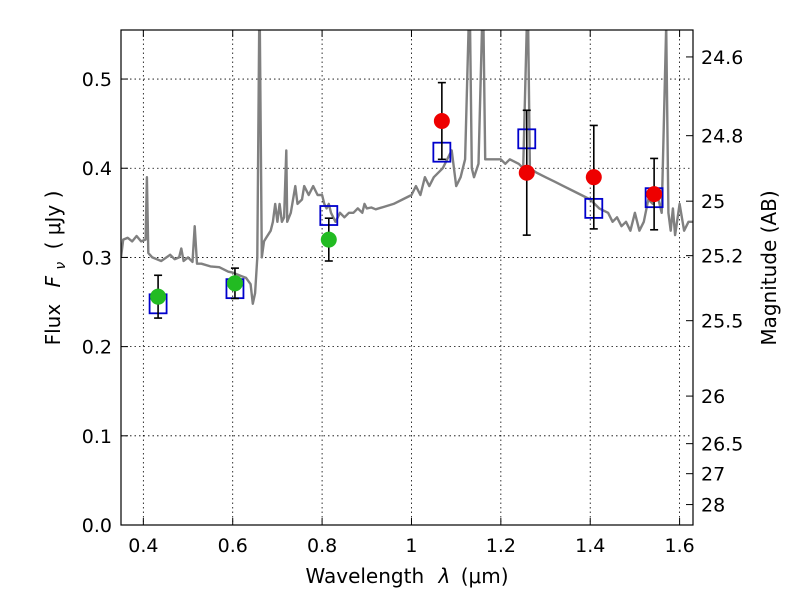 The height and width of the screenshot is (600, 800). What do you see at coordinates (97, 258) in the screenshot?
I see `y-tick-label: 0.3` at bounding box center [97, 258].